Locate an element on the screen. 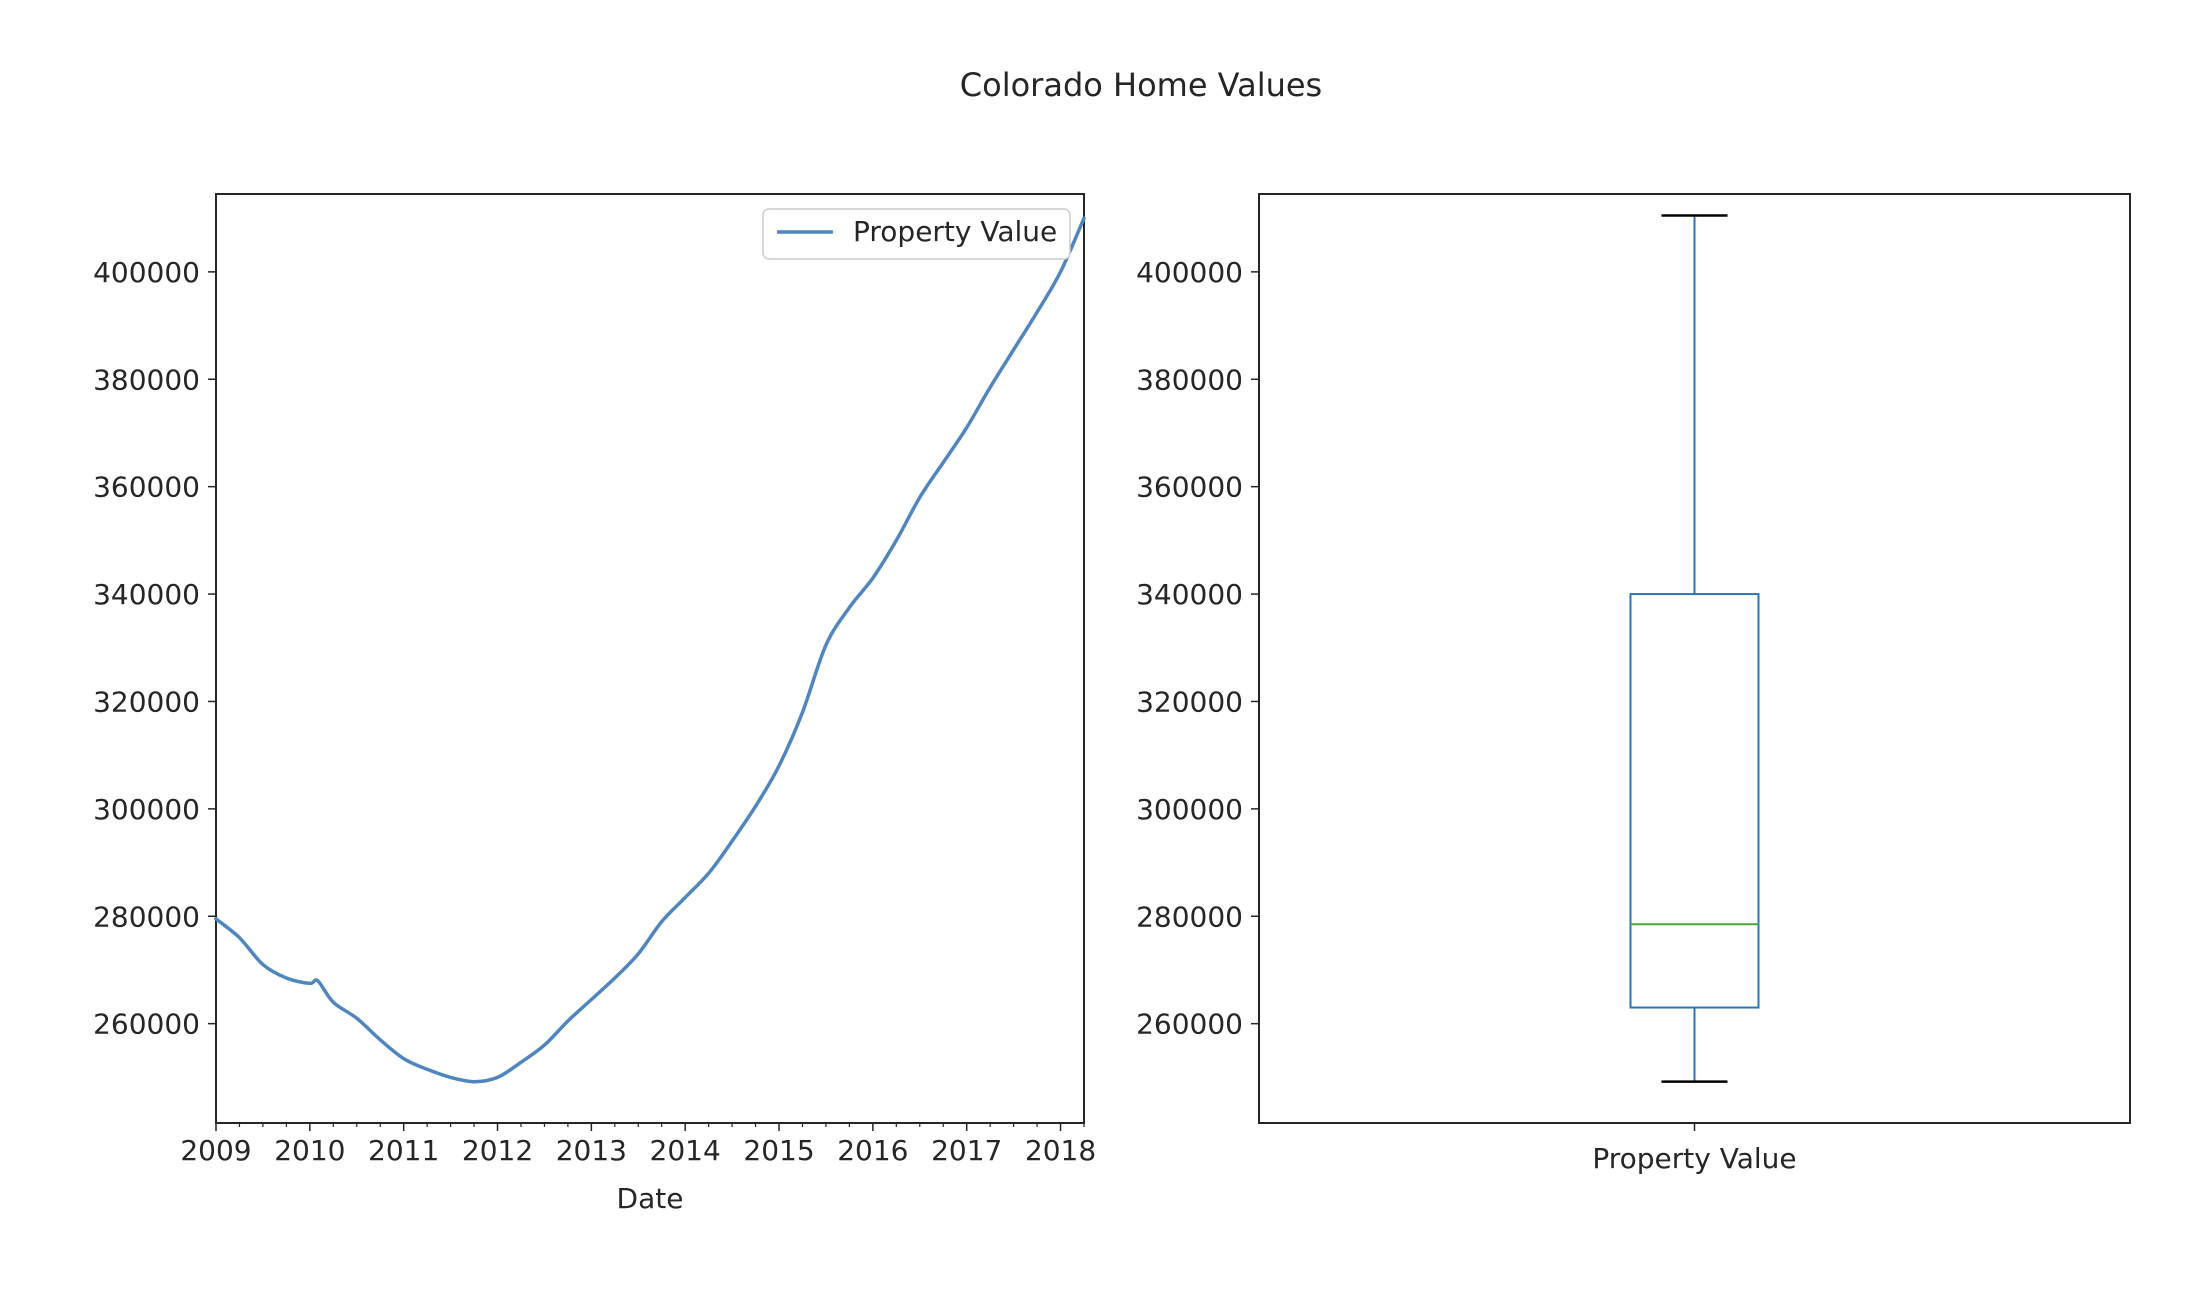 Image resolution: width=2192 pixels, height=1292 pixels. x-tick-label: 2018 is located at coordinates (1060, 1150).